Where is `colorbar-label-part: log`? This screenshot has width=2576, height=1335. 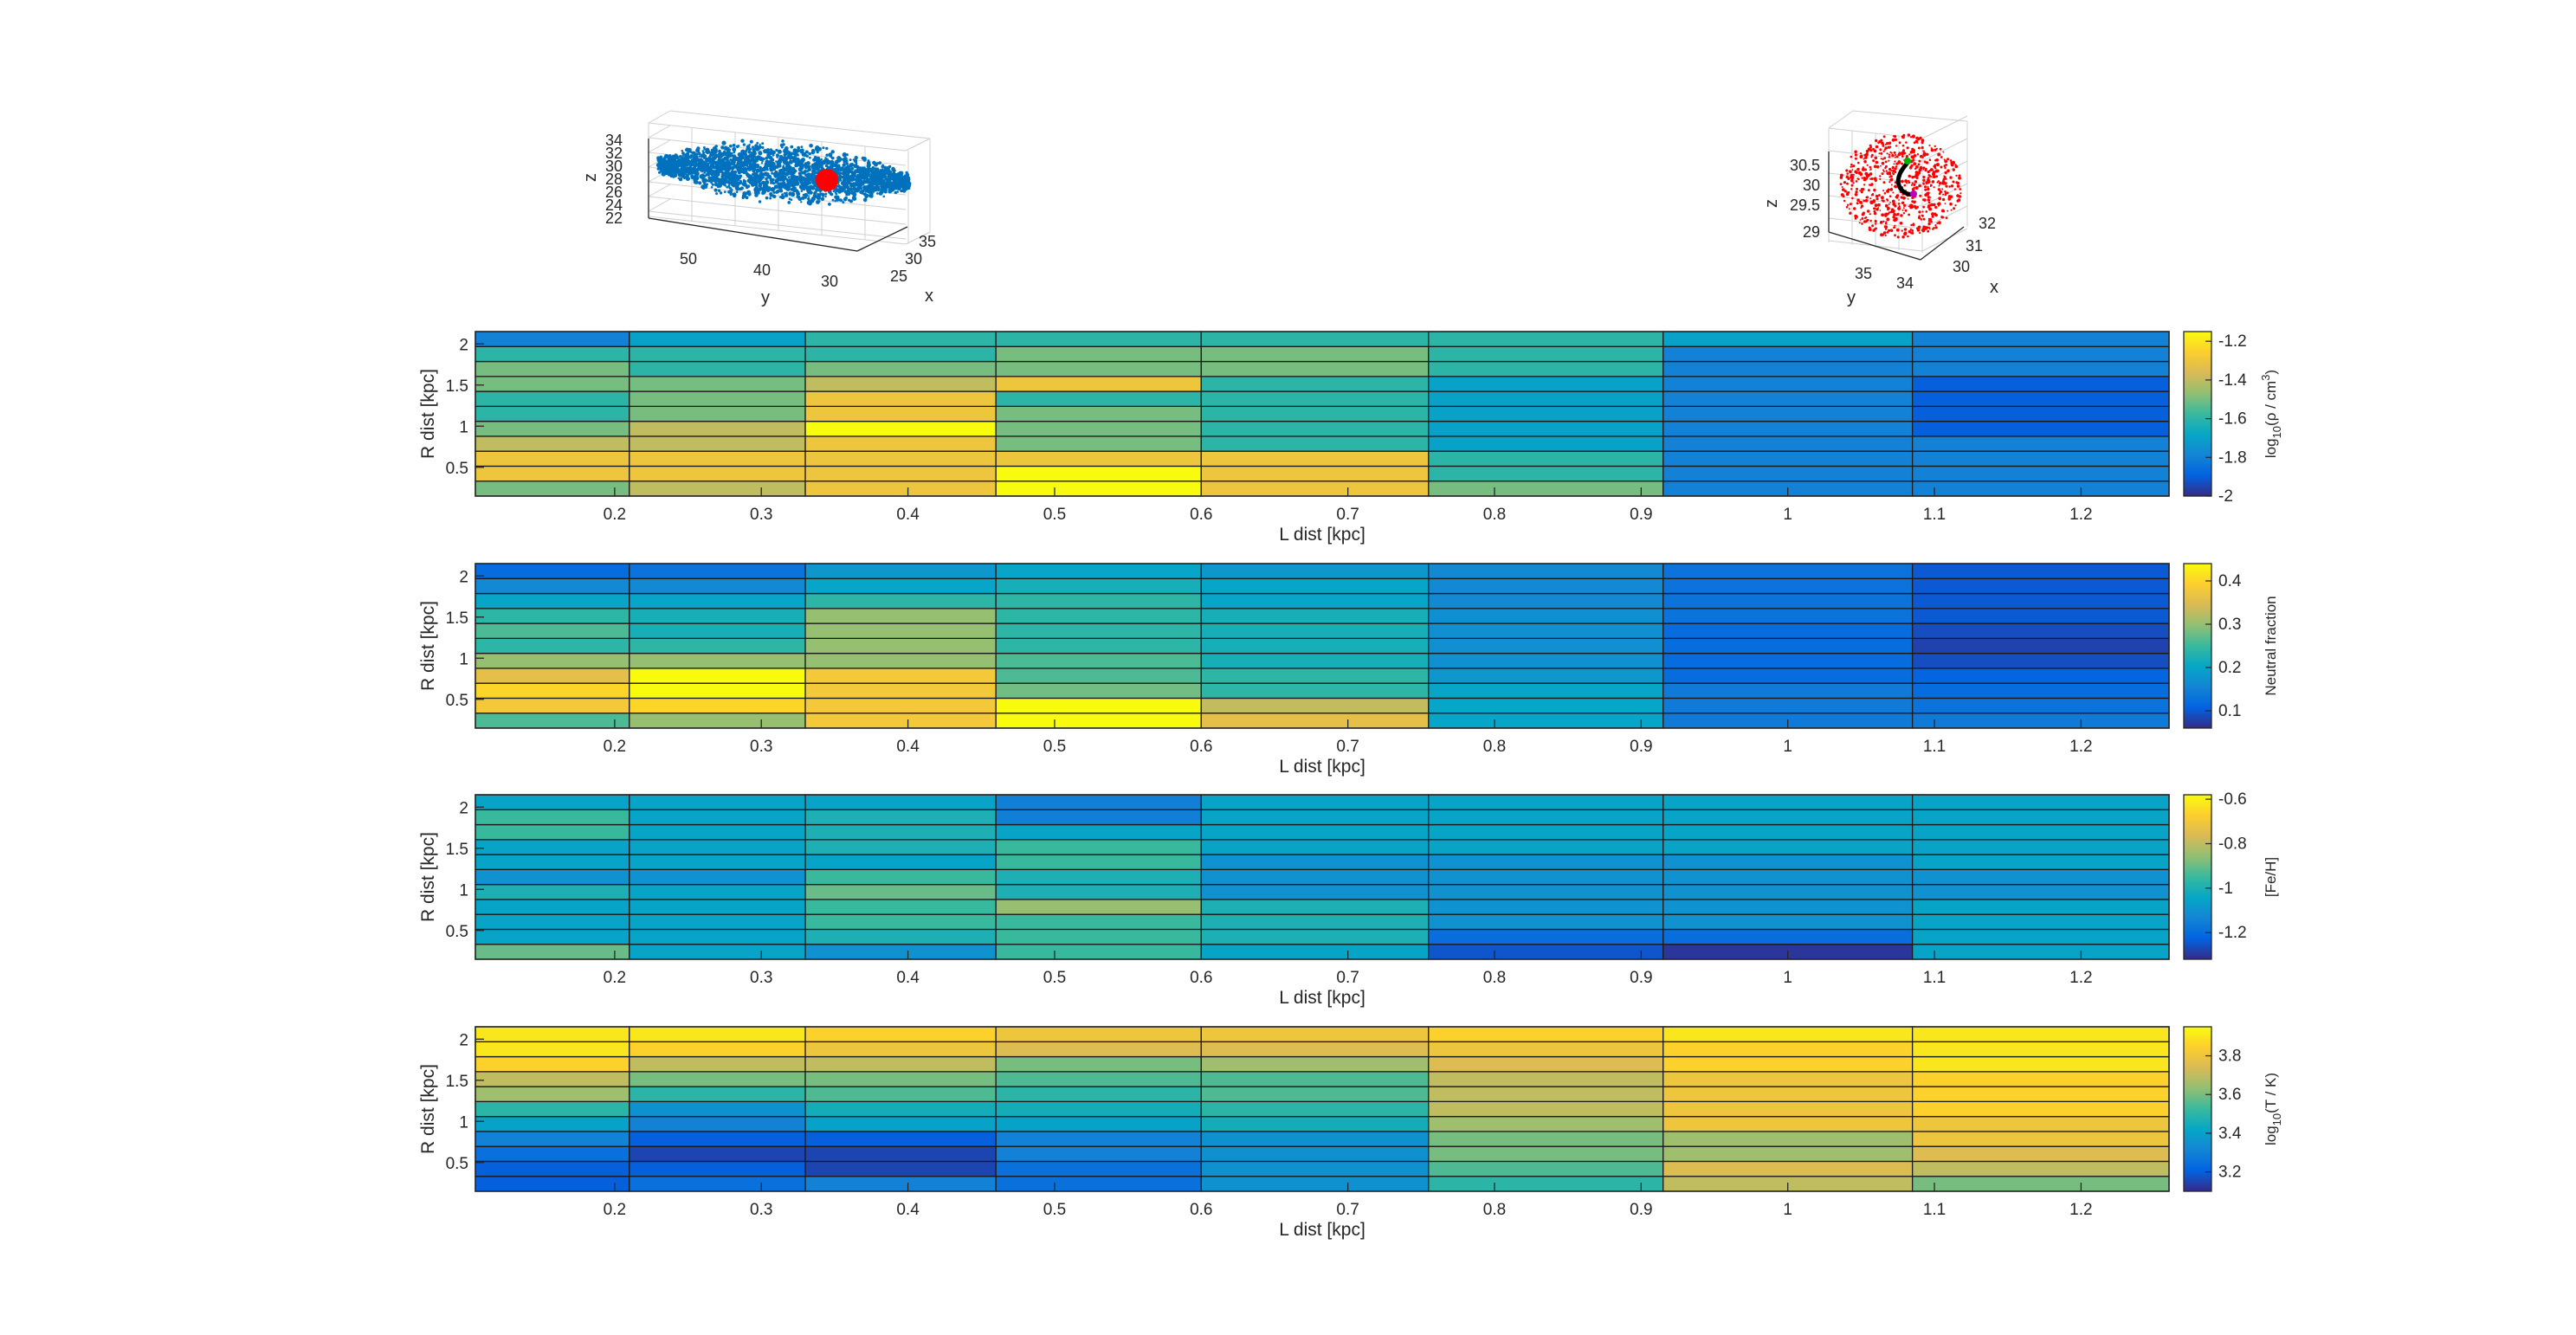
colorbar-label-part: log is located at coordinates (2271, 448).